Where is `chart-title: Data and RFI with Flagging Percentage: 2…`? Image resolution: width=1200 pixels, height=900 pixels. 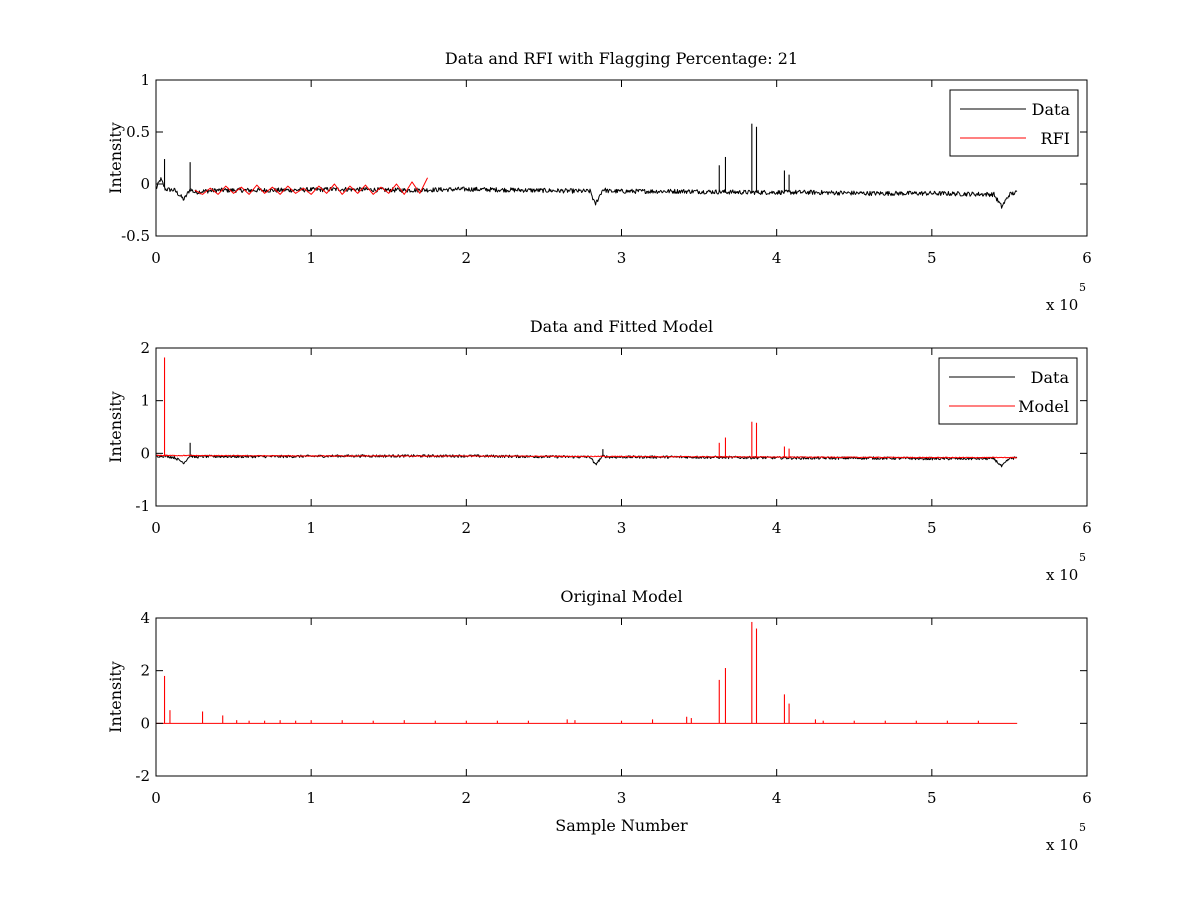
chart-title: Data and RFI with Flagging Percentage: 2… is located at coordinates (621, 58).